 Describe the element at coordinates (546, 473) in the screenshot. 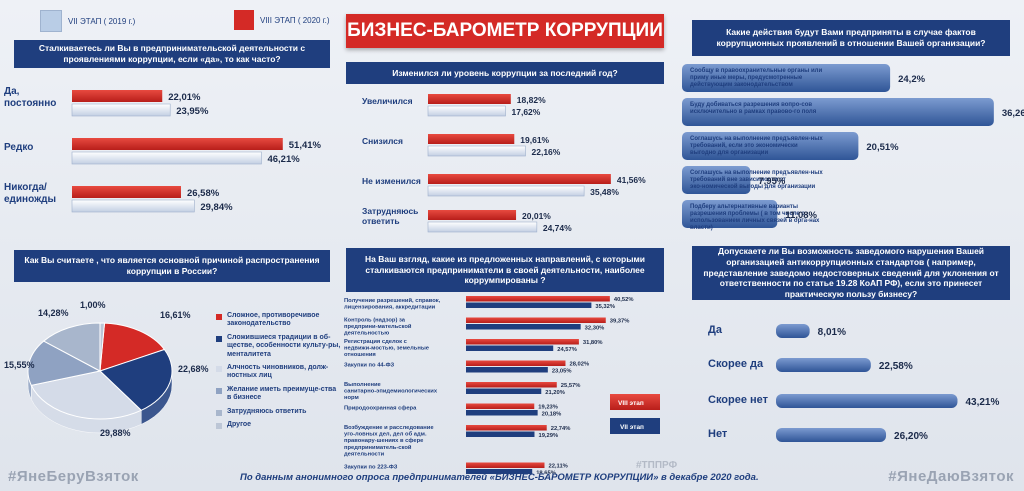

I see `areas-value-2019: 18,65%` at that location.